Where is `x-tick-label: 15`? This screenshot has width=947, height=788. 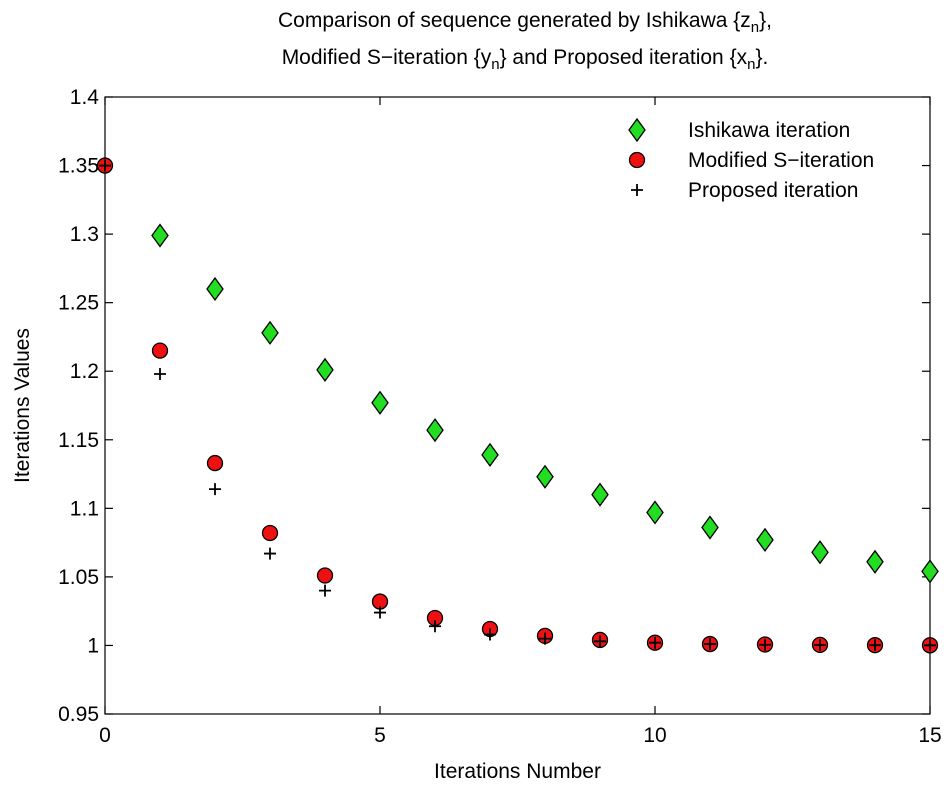
x-tick-label: 15 is located at coordinates (929, 735).